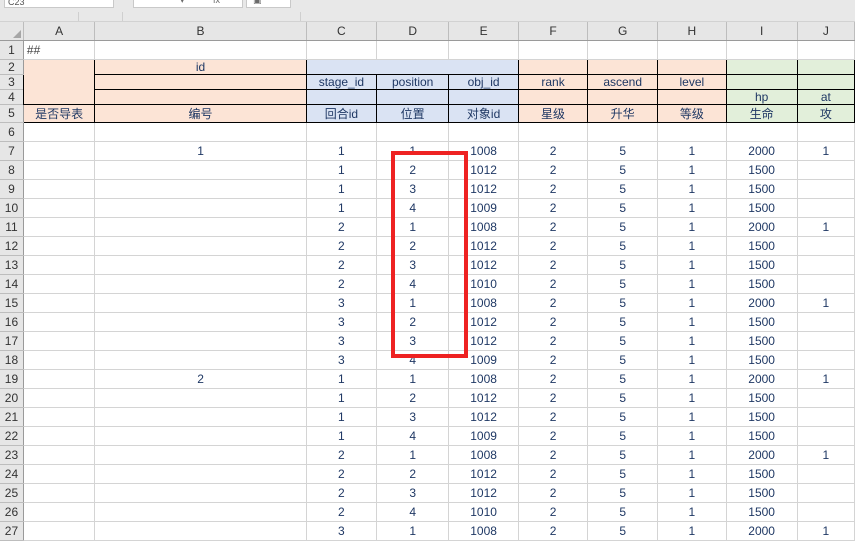  What do you see at coordinates (826, 436) in the screenshot?
I see `cell-j22` at bounding box center [826, 436].